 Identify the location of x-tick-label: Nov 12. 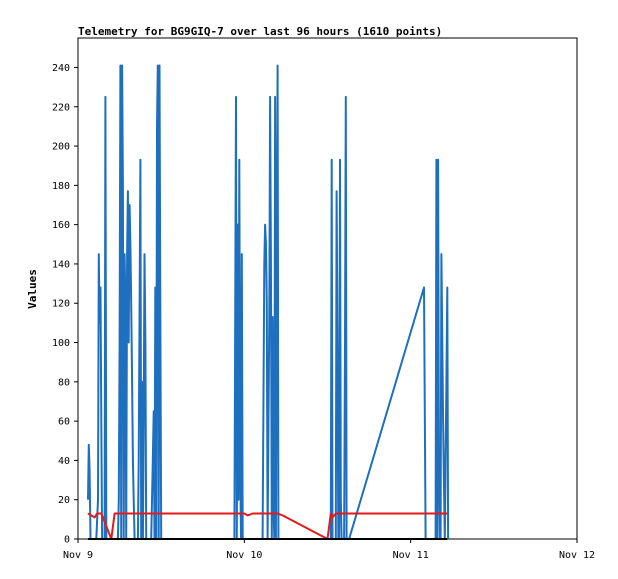
(577, 555).